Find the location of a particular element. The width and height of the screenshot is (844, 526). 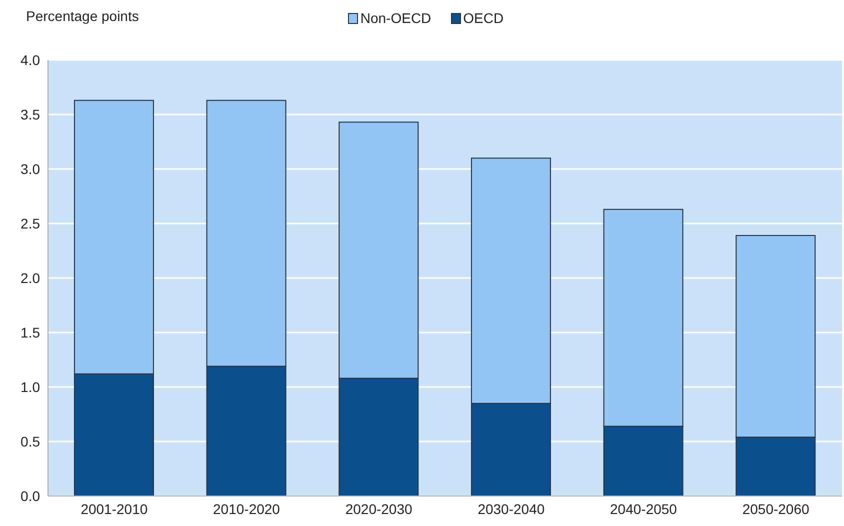

y-axis-title: Percentage points is located at coordinates (82, 16).